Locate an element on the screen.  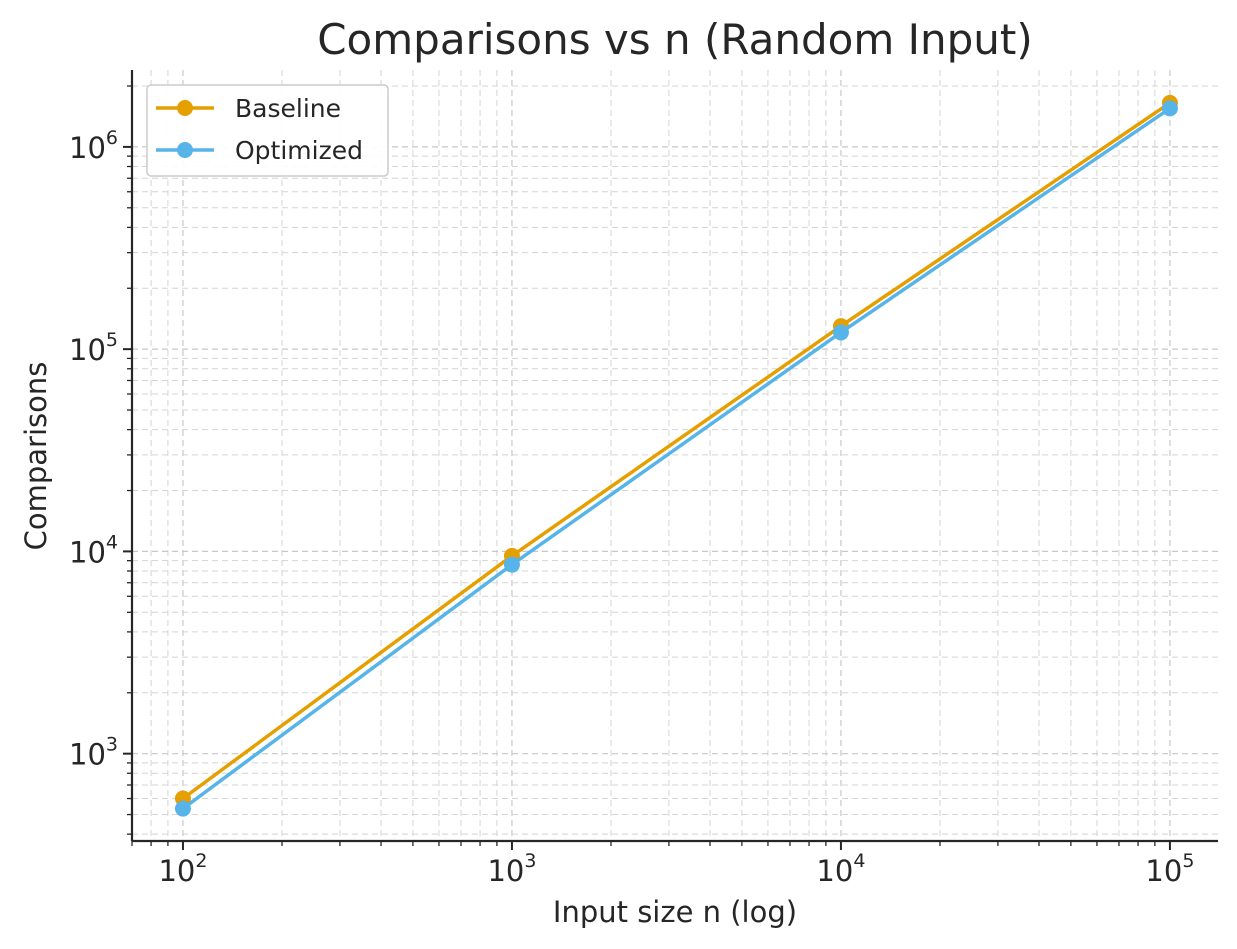
x-axis-label: Input size n (log) is located at coordinates (675, 912).